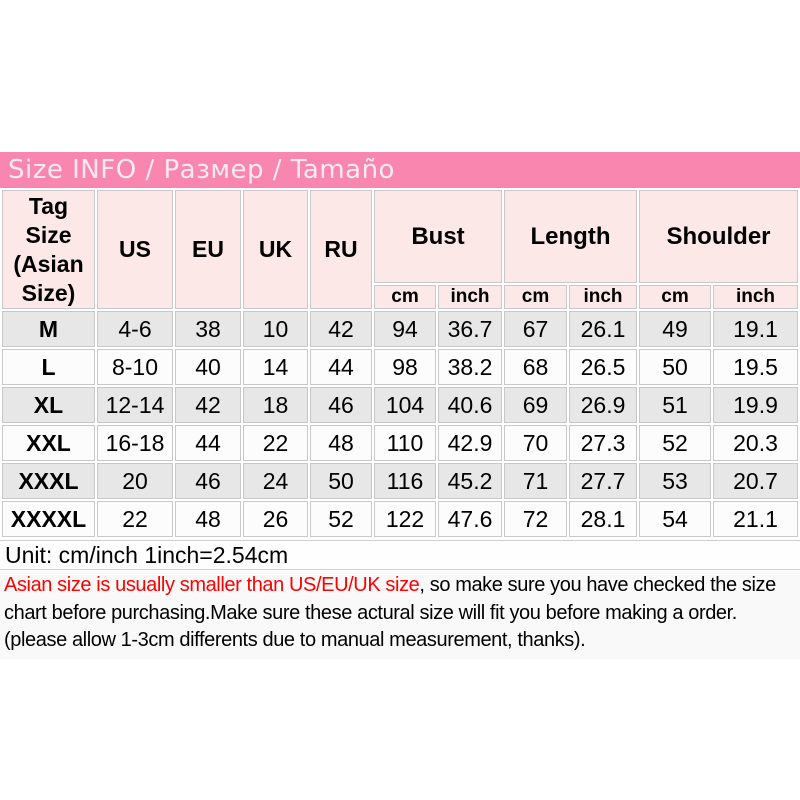 This screenshot has height=800, width=800. Describe the element at coordinates (675, 519) in the screenshot. I see `table-cell: 54` at that location.